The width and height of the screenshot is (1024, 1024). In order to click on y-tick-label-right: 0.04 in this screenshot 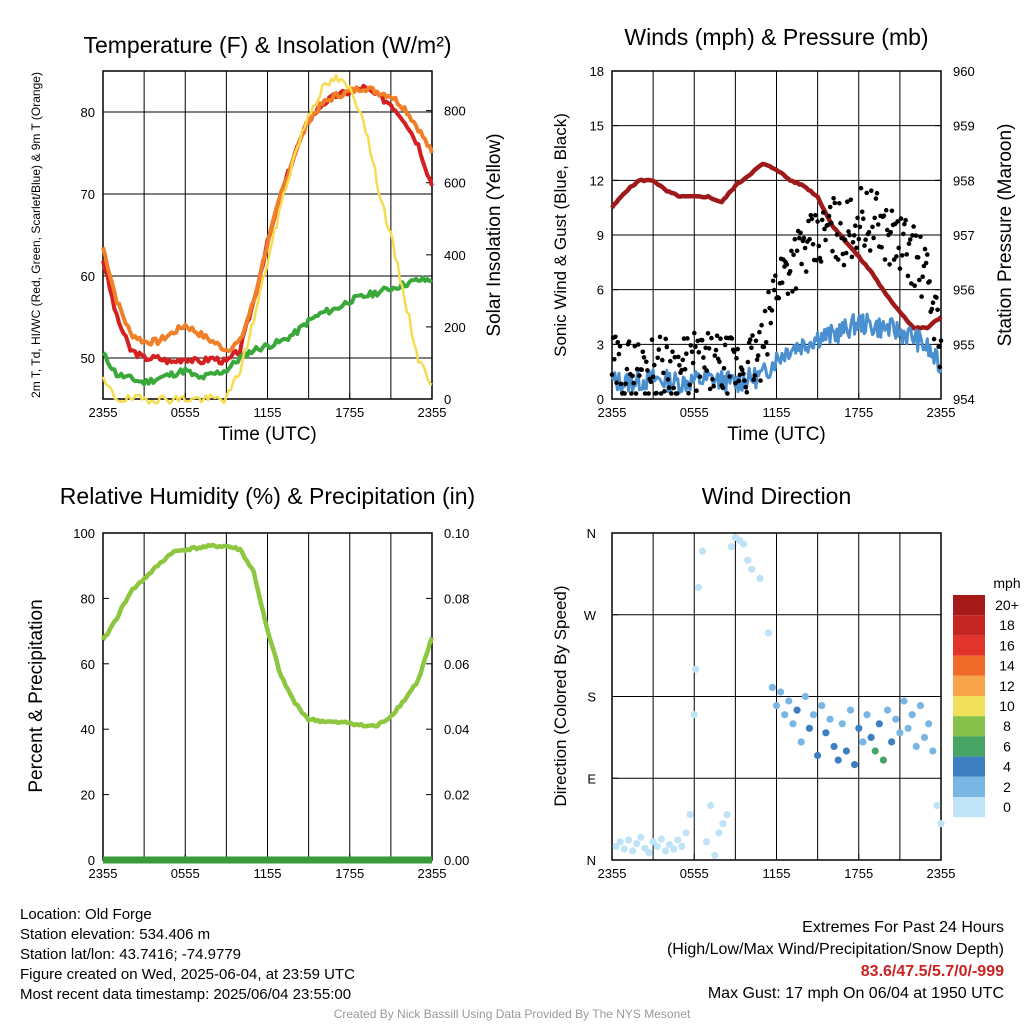, I will do `click(456, 729)`.